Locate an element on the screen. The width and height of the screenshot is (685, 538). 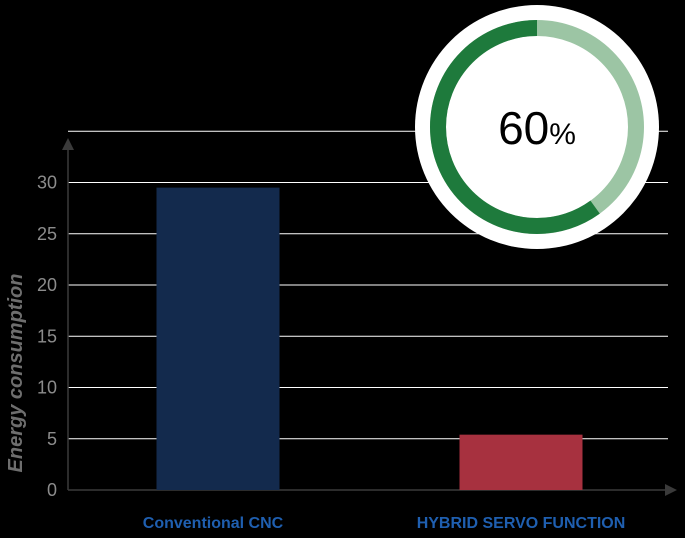
x-category-label-hybrid-servo-function: HYBRID SERVO FUNCTION is located at coordinates (521, 523).